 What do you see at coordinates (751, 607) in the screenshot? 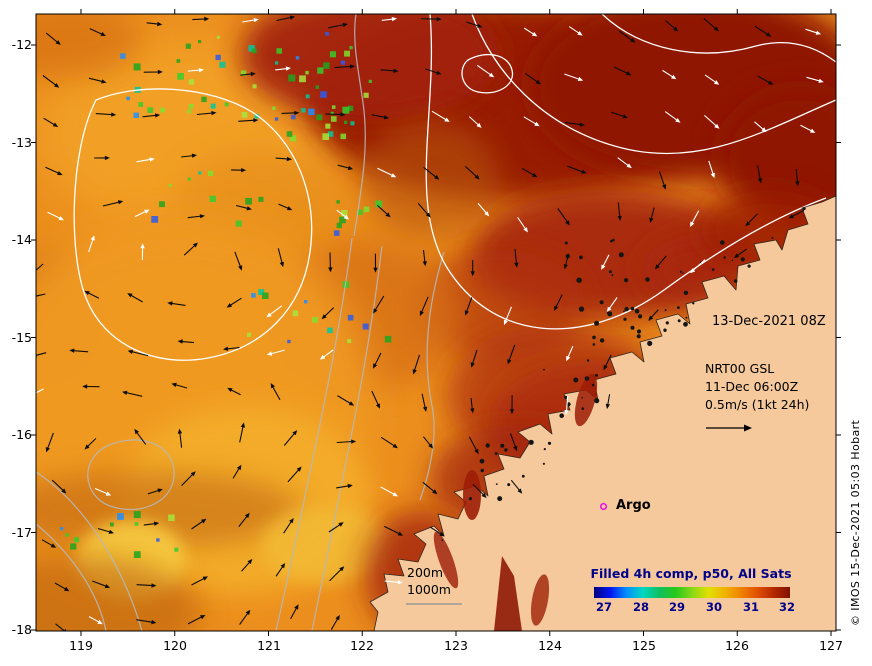
I see `colorbar-tick-label: 31` at bounding box center [751, 607].